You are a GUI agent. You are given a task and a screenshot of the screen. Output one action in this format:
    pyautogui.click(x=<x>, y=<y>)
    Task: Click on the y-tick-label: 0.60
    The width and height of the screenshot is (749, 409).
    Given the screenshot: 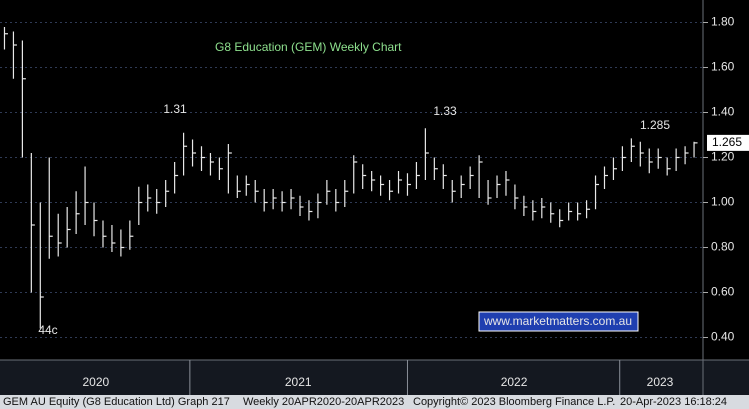 What is the action you would take?
    pyautogui.click(x=723, y=292)
    